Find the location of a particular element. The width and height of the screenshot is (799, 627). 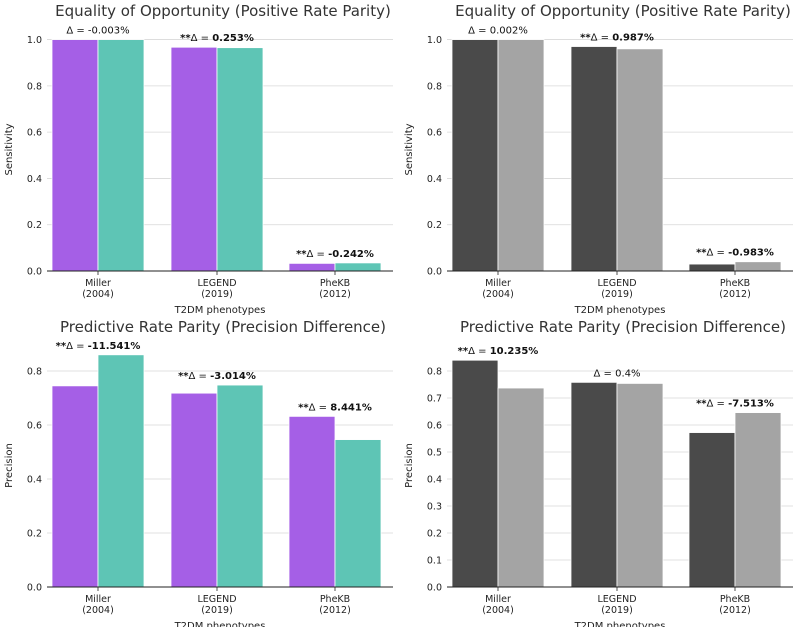

delta-annotation: Δ = 0.002% is located at coordinates (498, 31).